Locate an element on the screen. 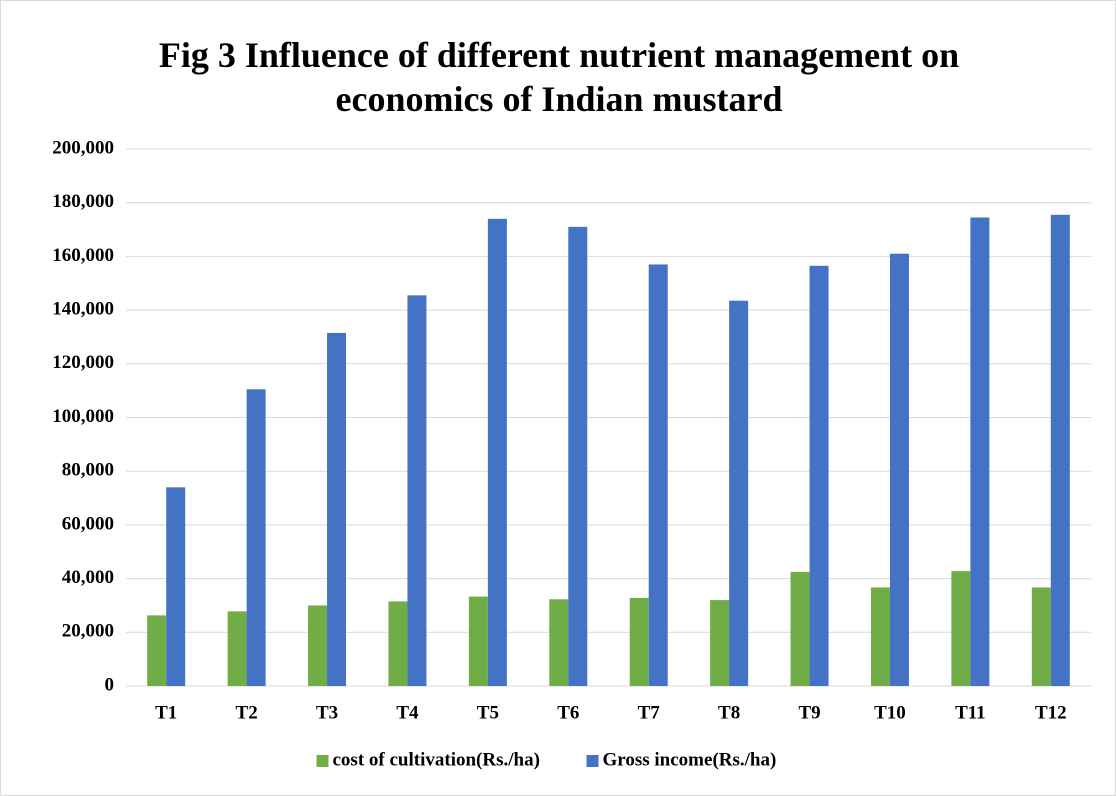 Image resolution: width=1116 pixels, height=796 pixels. y-tick-label: 160,000 is located at coordinates (83, 255).